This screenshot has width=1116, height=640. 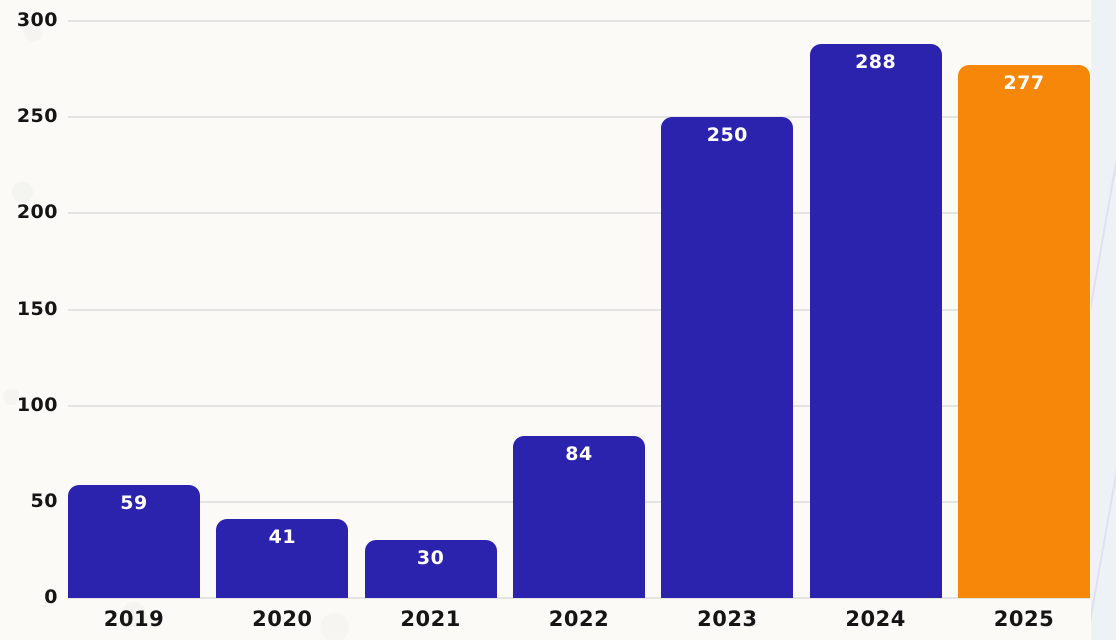 What do you see at coordinates (37, 20) in the screenshot?
I see `y-axis-tick-label: 300` at bounding box center [37, 20].